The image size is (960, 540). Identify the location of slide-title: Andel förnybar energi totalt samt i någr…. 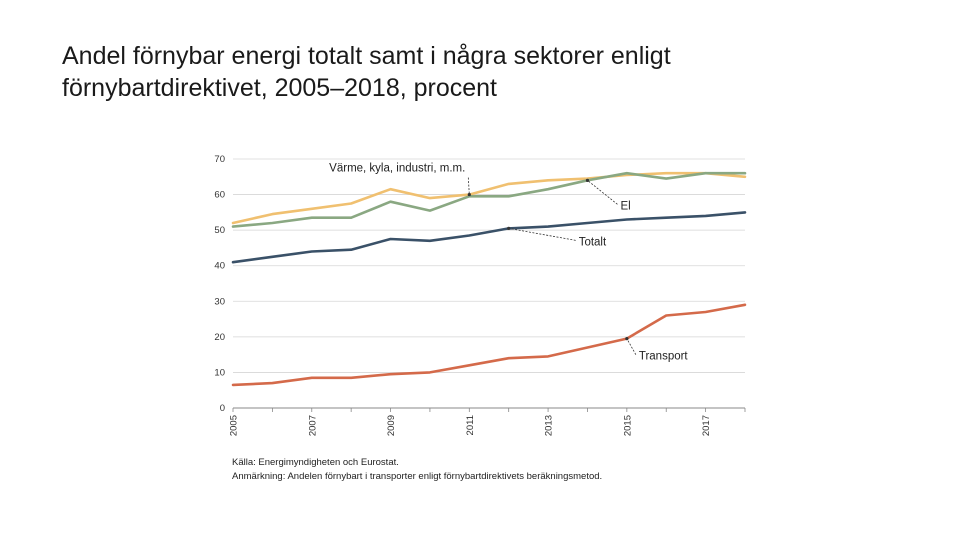
(492, 72).